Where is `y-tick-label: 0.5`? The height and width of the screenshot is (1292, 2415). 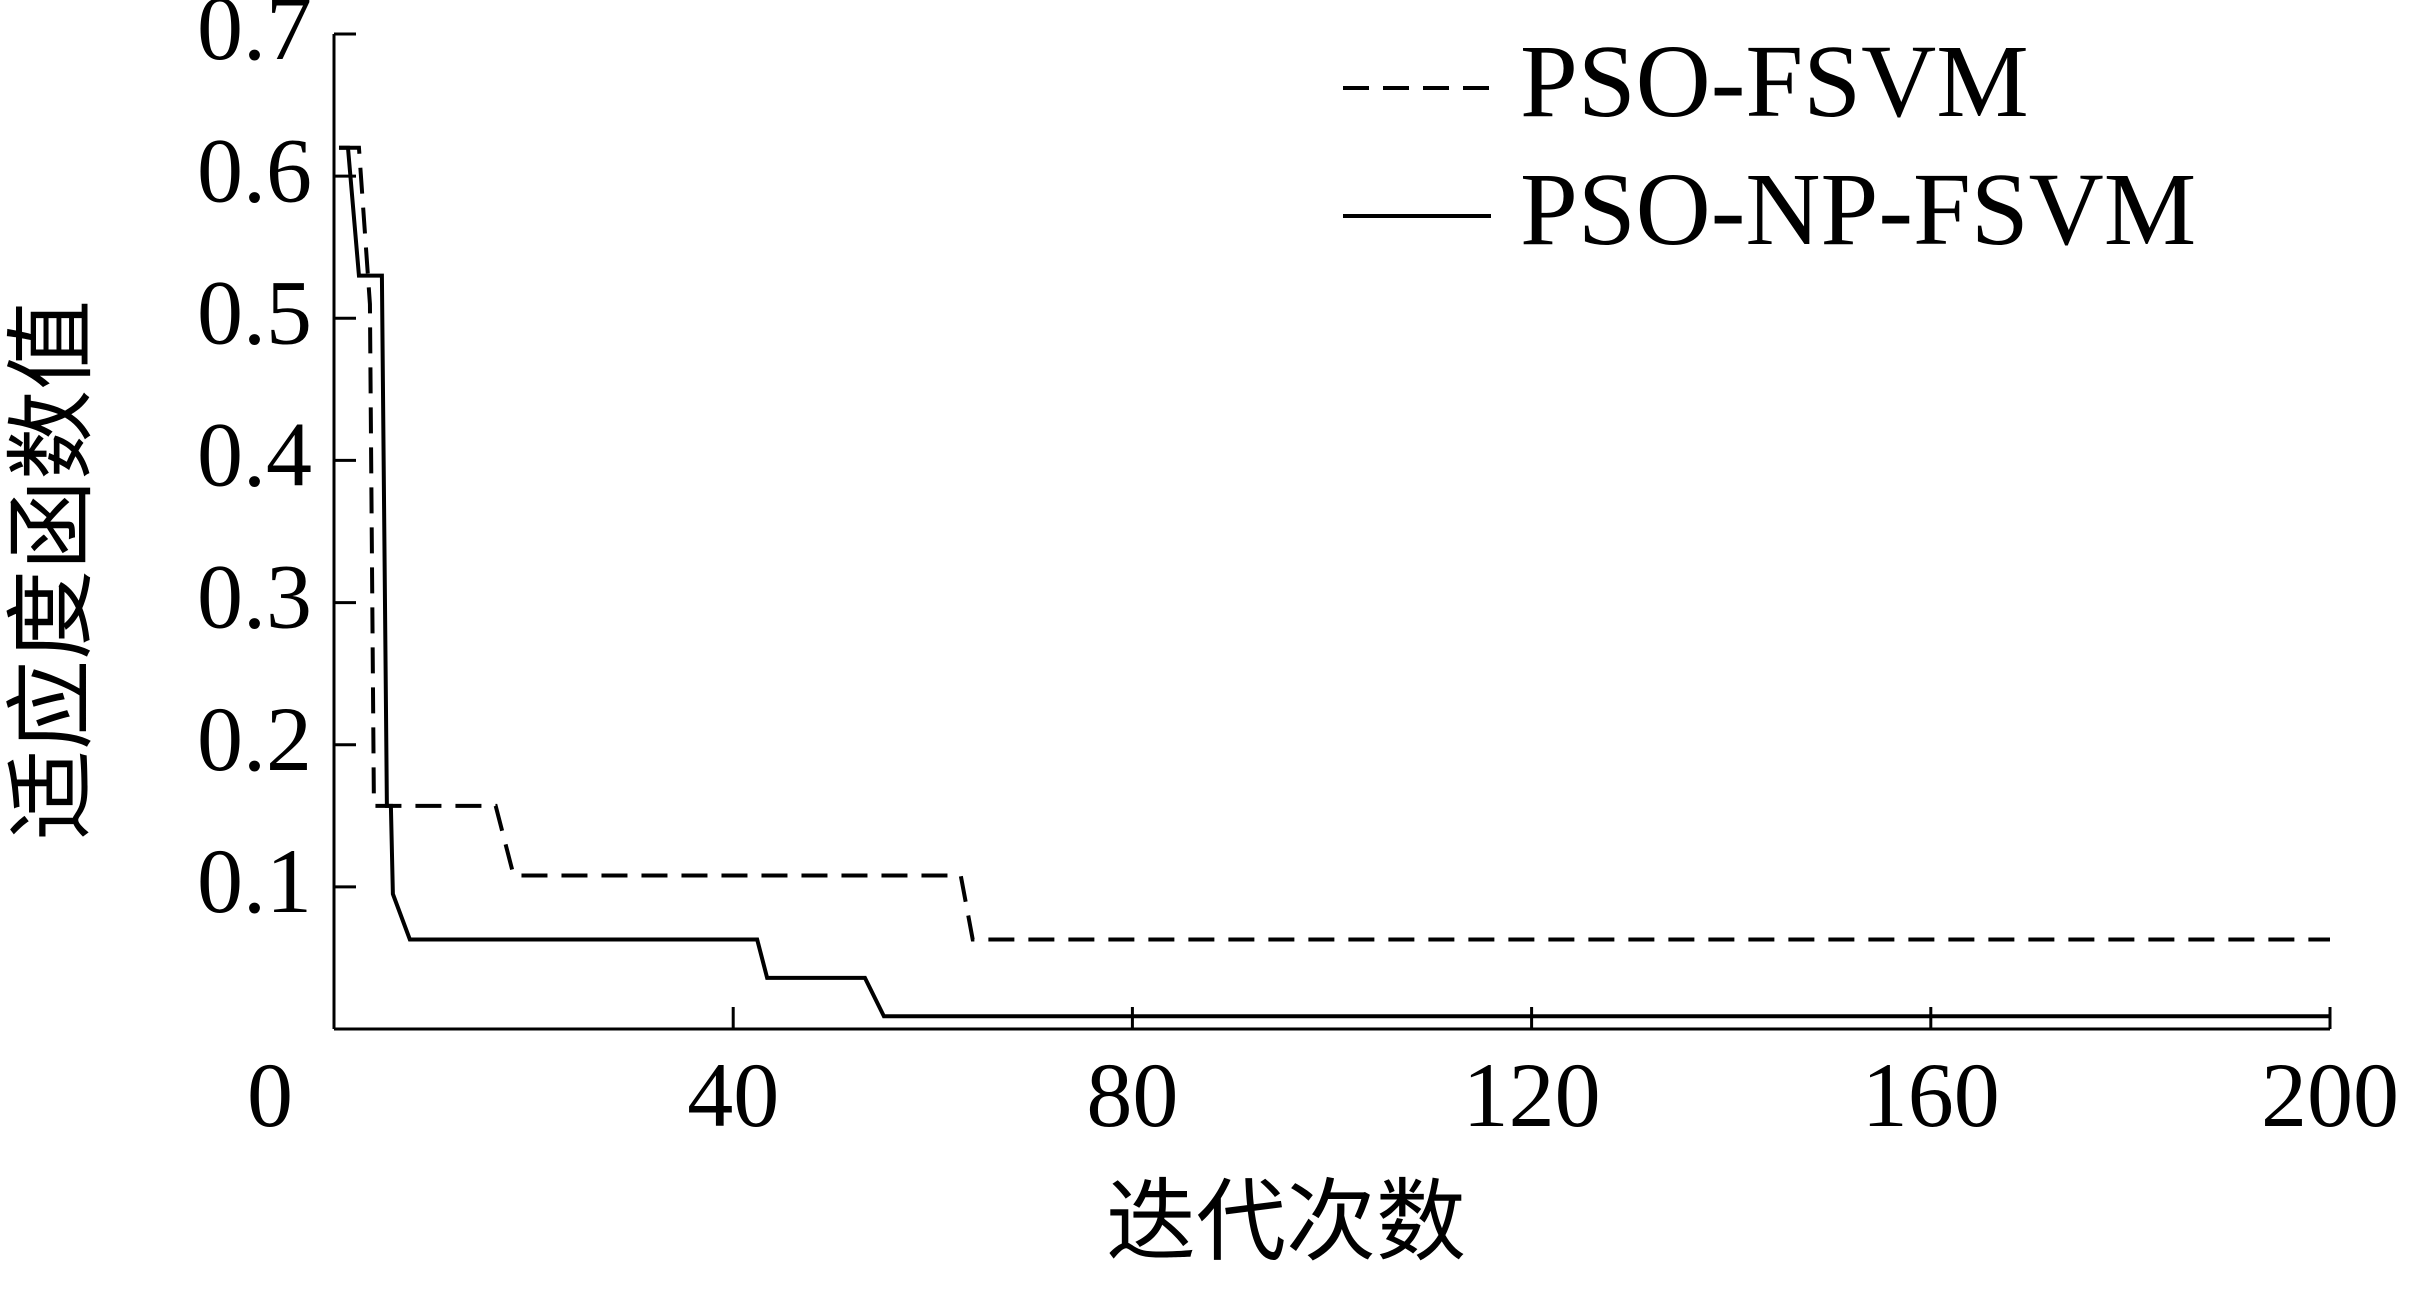 y-tick-label: 0.5 is located at coordinates (254, 312).